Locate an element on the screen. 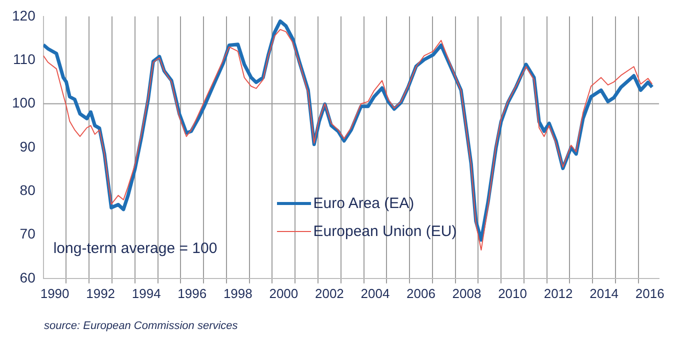 This screenshot has height=350, width=681. x-tick-label: 2004 is located at coordinates (375, 293).